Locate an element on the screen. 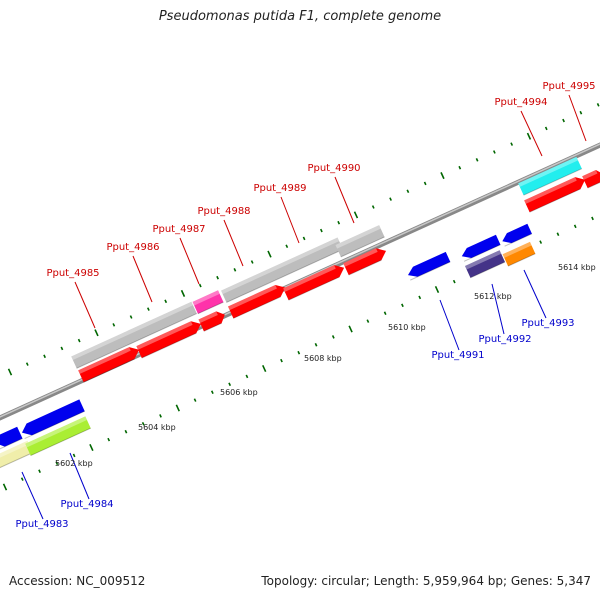  purple-gene is located at coordinates (485, 264).